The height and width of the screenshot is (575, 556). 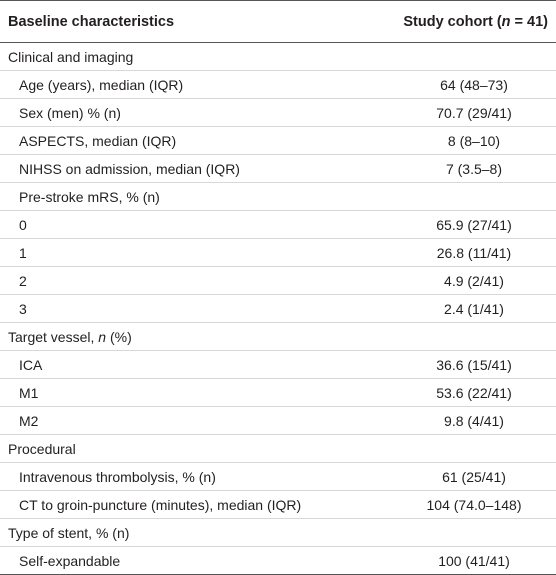 What do you see at coordinates (185, 308) in the screenshot?
I see `label-cell: 3` at bounding box center [185, 308].